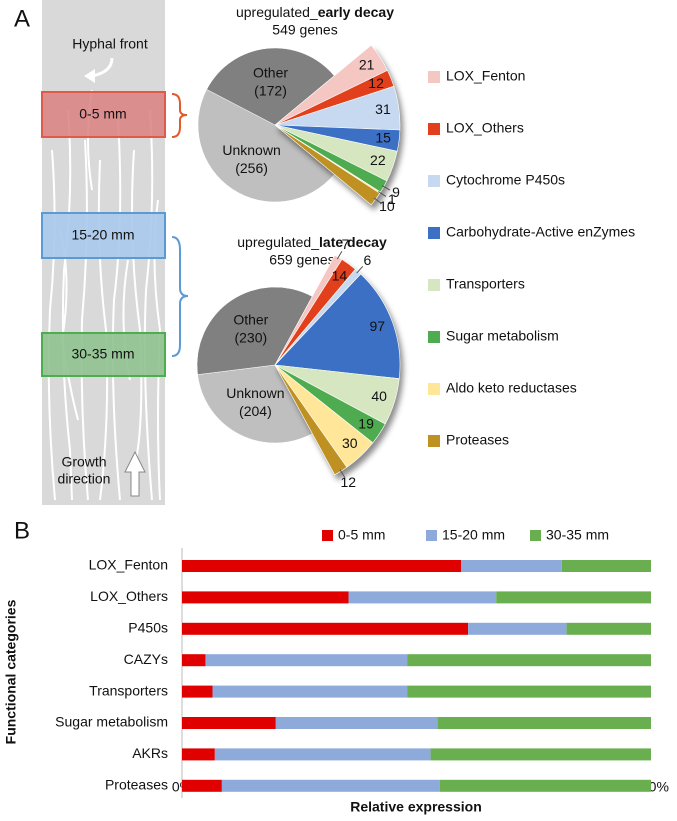  What do you see at coordinates (104, 295) in the screenshot?
I see `hyphae` at bounding box center [104, 295].